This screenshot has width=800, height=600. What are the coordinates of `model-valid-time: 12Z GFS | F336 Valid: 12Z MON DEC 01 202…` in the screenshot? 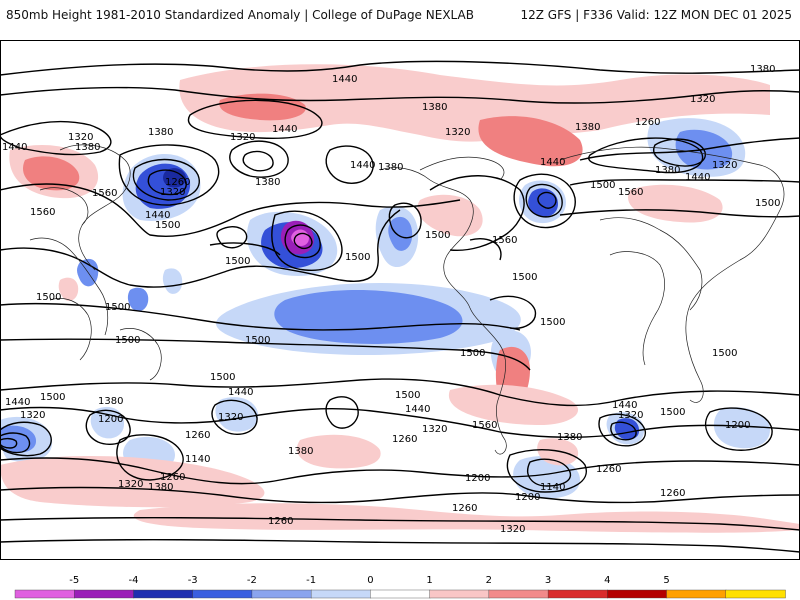 It's located at (656, 15).